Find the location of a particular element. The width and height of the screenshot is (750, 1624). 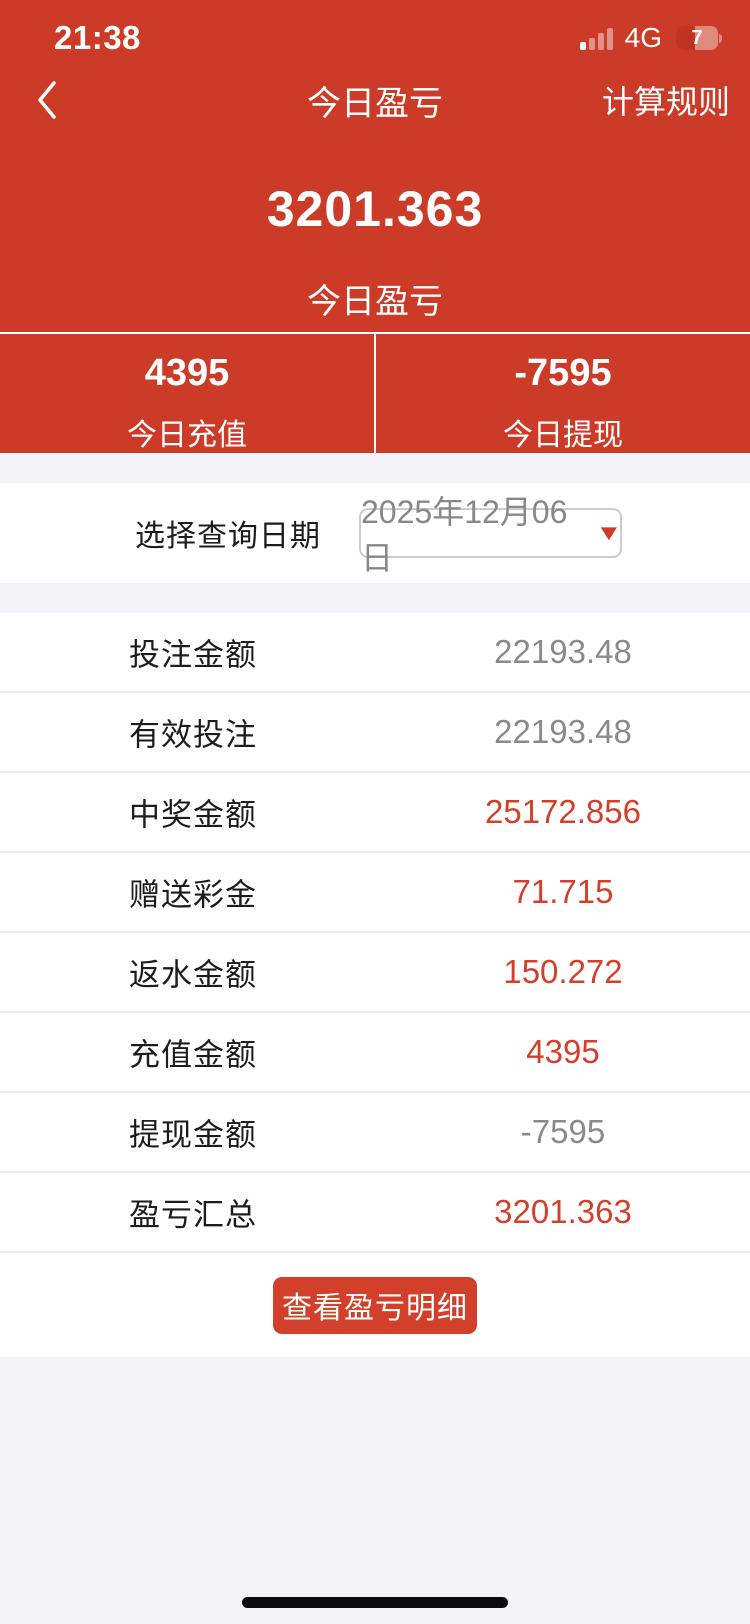

table-row: 赠送彩金 71.715 is located at coordinates (375, 893).